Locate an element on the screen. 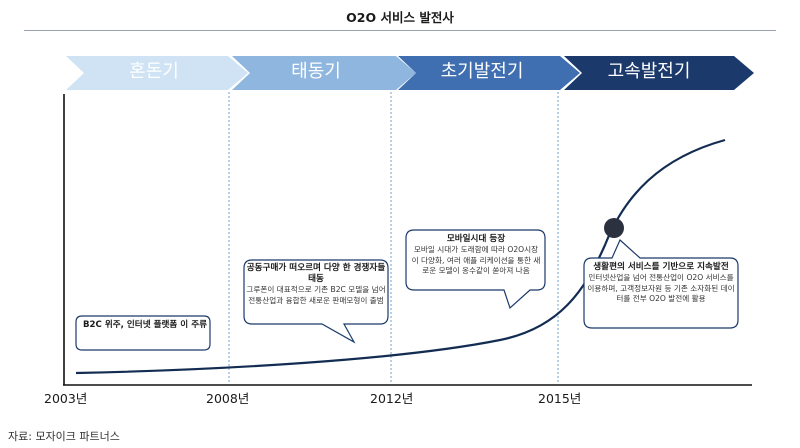 The image size is (800, 448). callout-1-head: B2C 위주, 인터넷 플랫폼 이 주류 is located at coordinates (145, 325).